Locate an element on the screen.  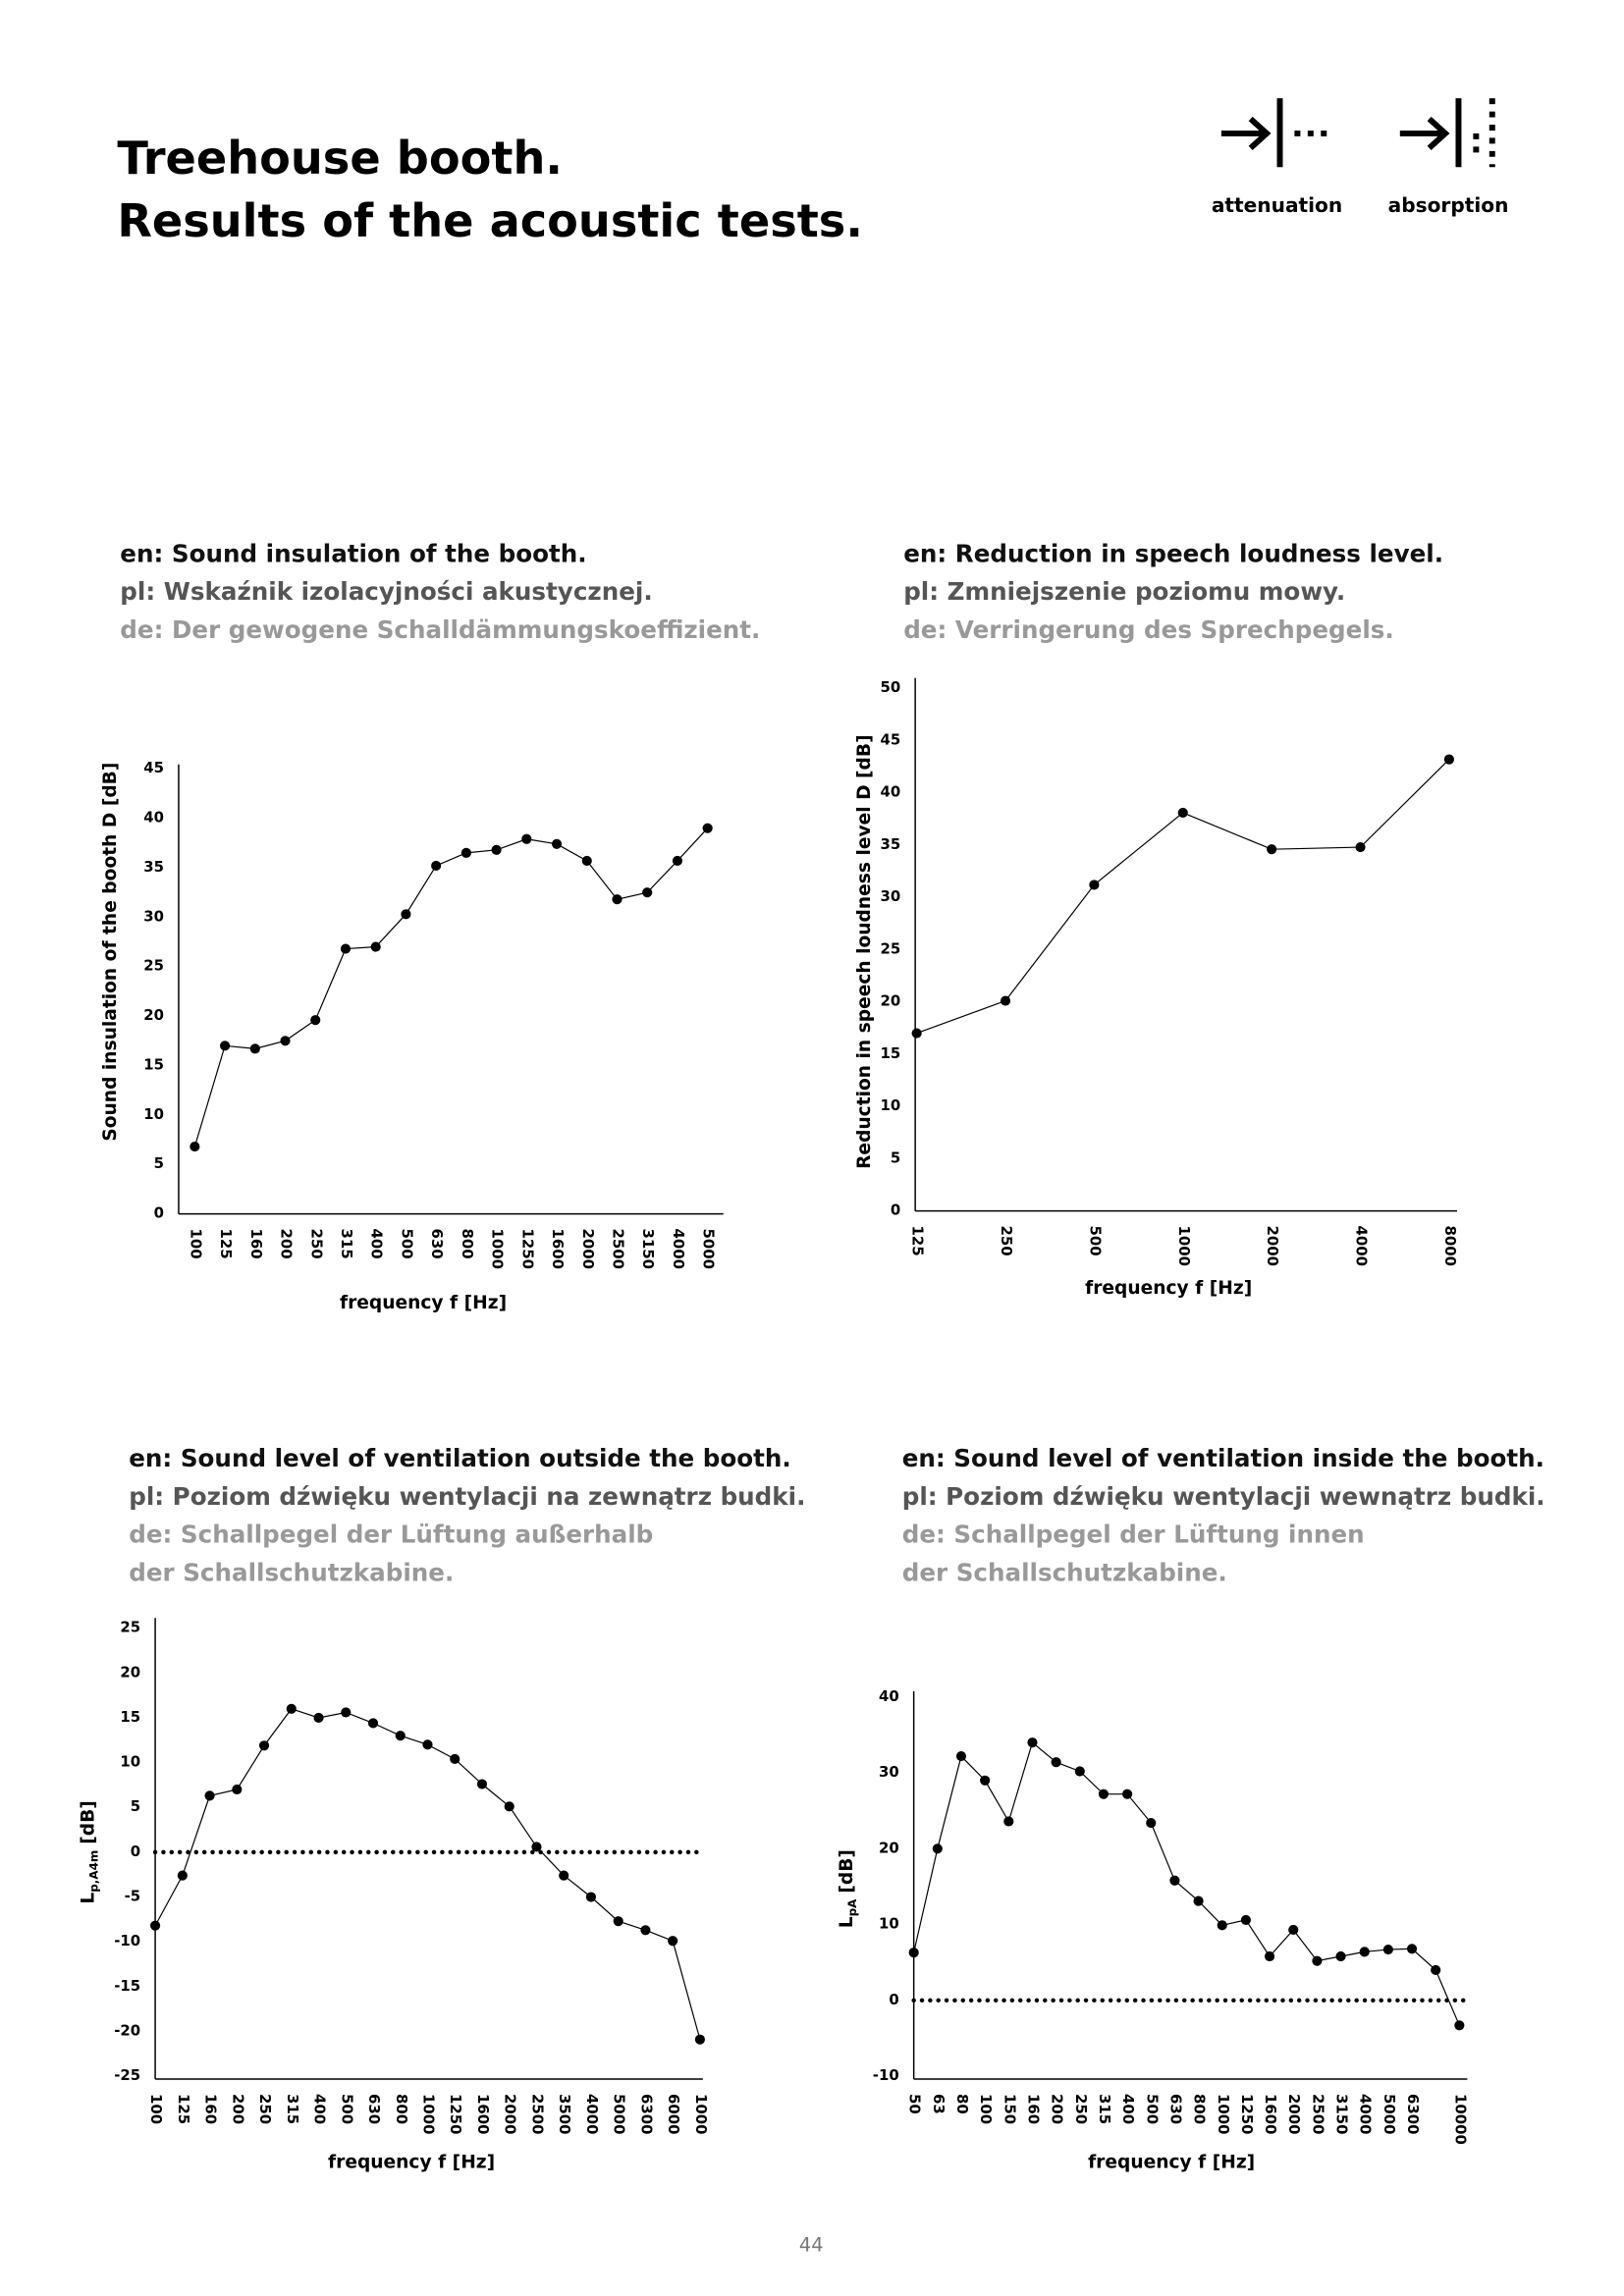
y-tick-label: -10 is located at coordinates (886, 2075).